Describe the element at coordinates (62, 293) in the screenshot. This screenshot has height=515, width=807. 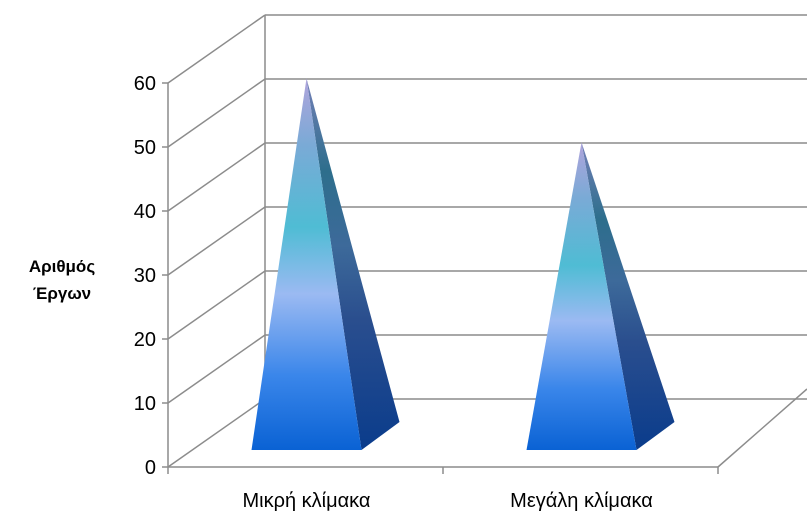
I see `y-axis-label: Έργων` at that location.